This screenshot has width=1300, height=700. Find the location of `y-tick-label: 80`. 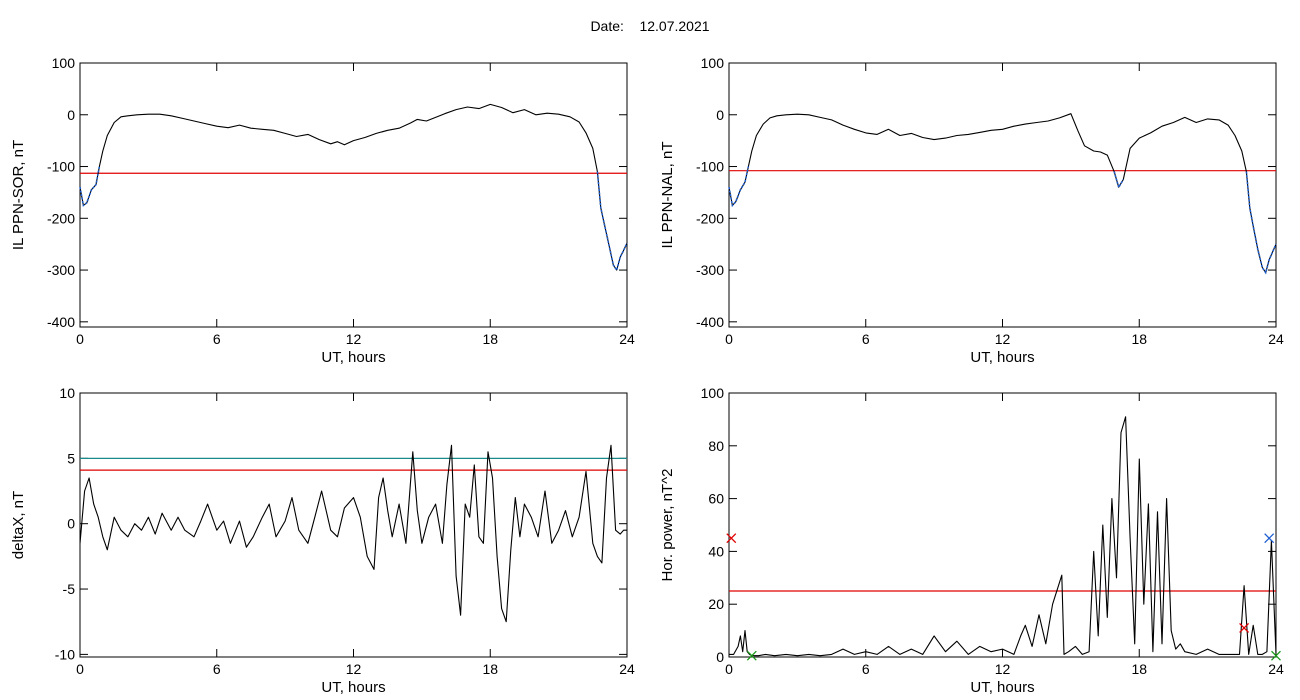

y-tick-label: 80 is located at coordinates (716, 446).